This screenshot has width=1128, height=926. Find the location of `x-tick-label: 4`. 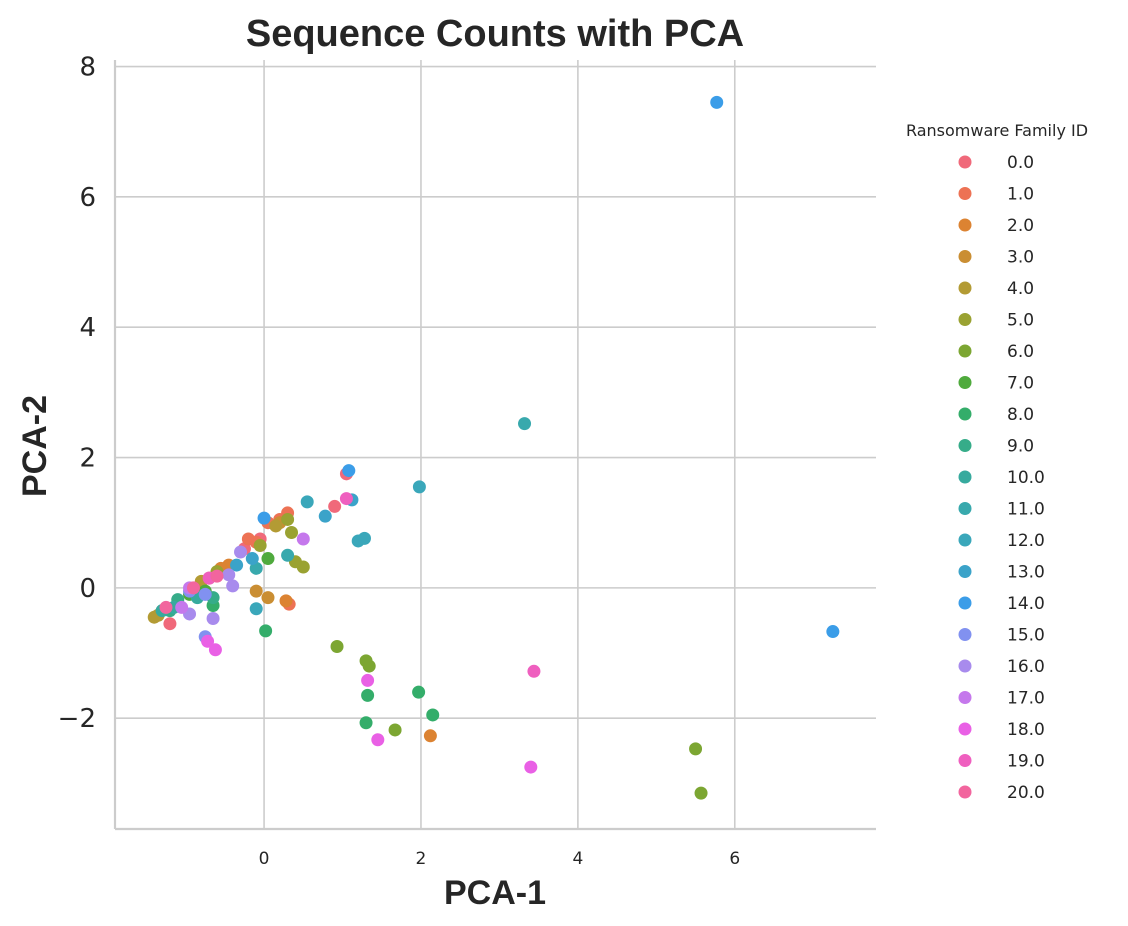

x-tick-label: 4 is located at coordinates (577, 859).